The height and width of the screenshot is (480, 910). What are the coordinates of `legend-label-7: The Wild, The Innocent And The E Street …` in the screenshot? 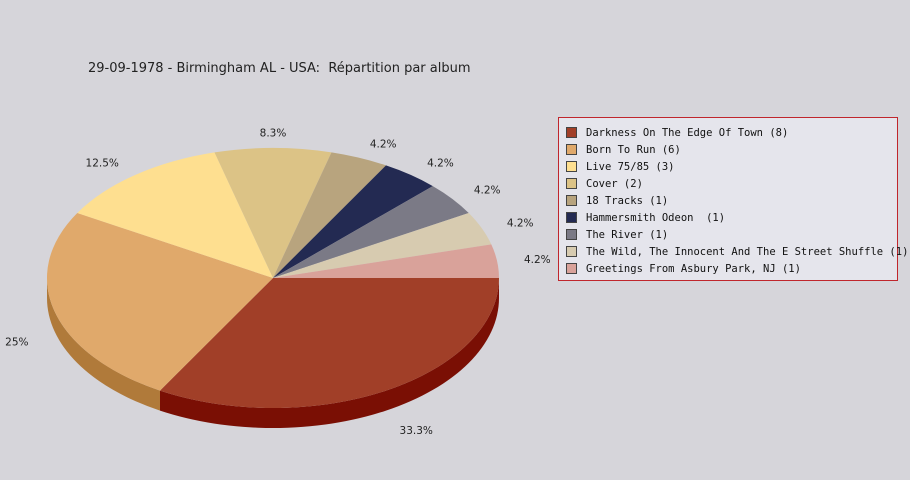 It's located at (747, 251).